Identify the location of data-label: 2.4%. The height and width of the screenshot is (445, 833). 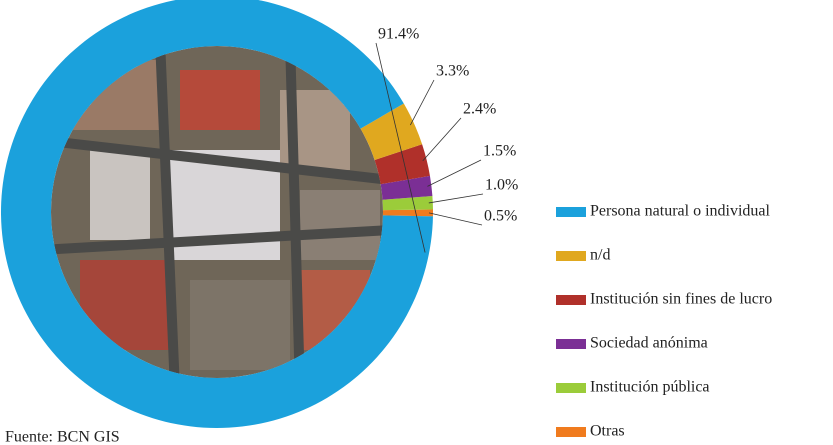
(479, 109).